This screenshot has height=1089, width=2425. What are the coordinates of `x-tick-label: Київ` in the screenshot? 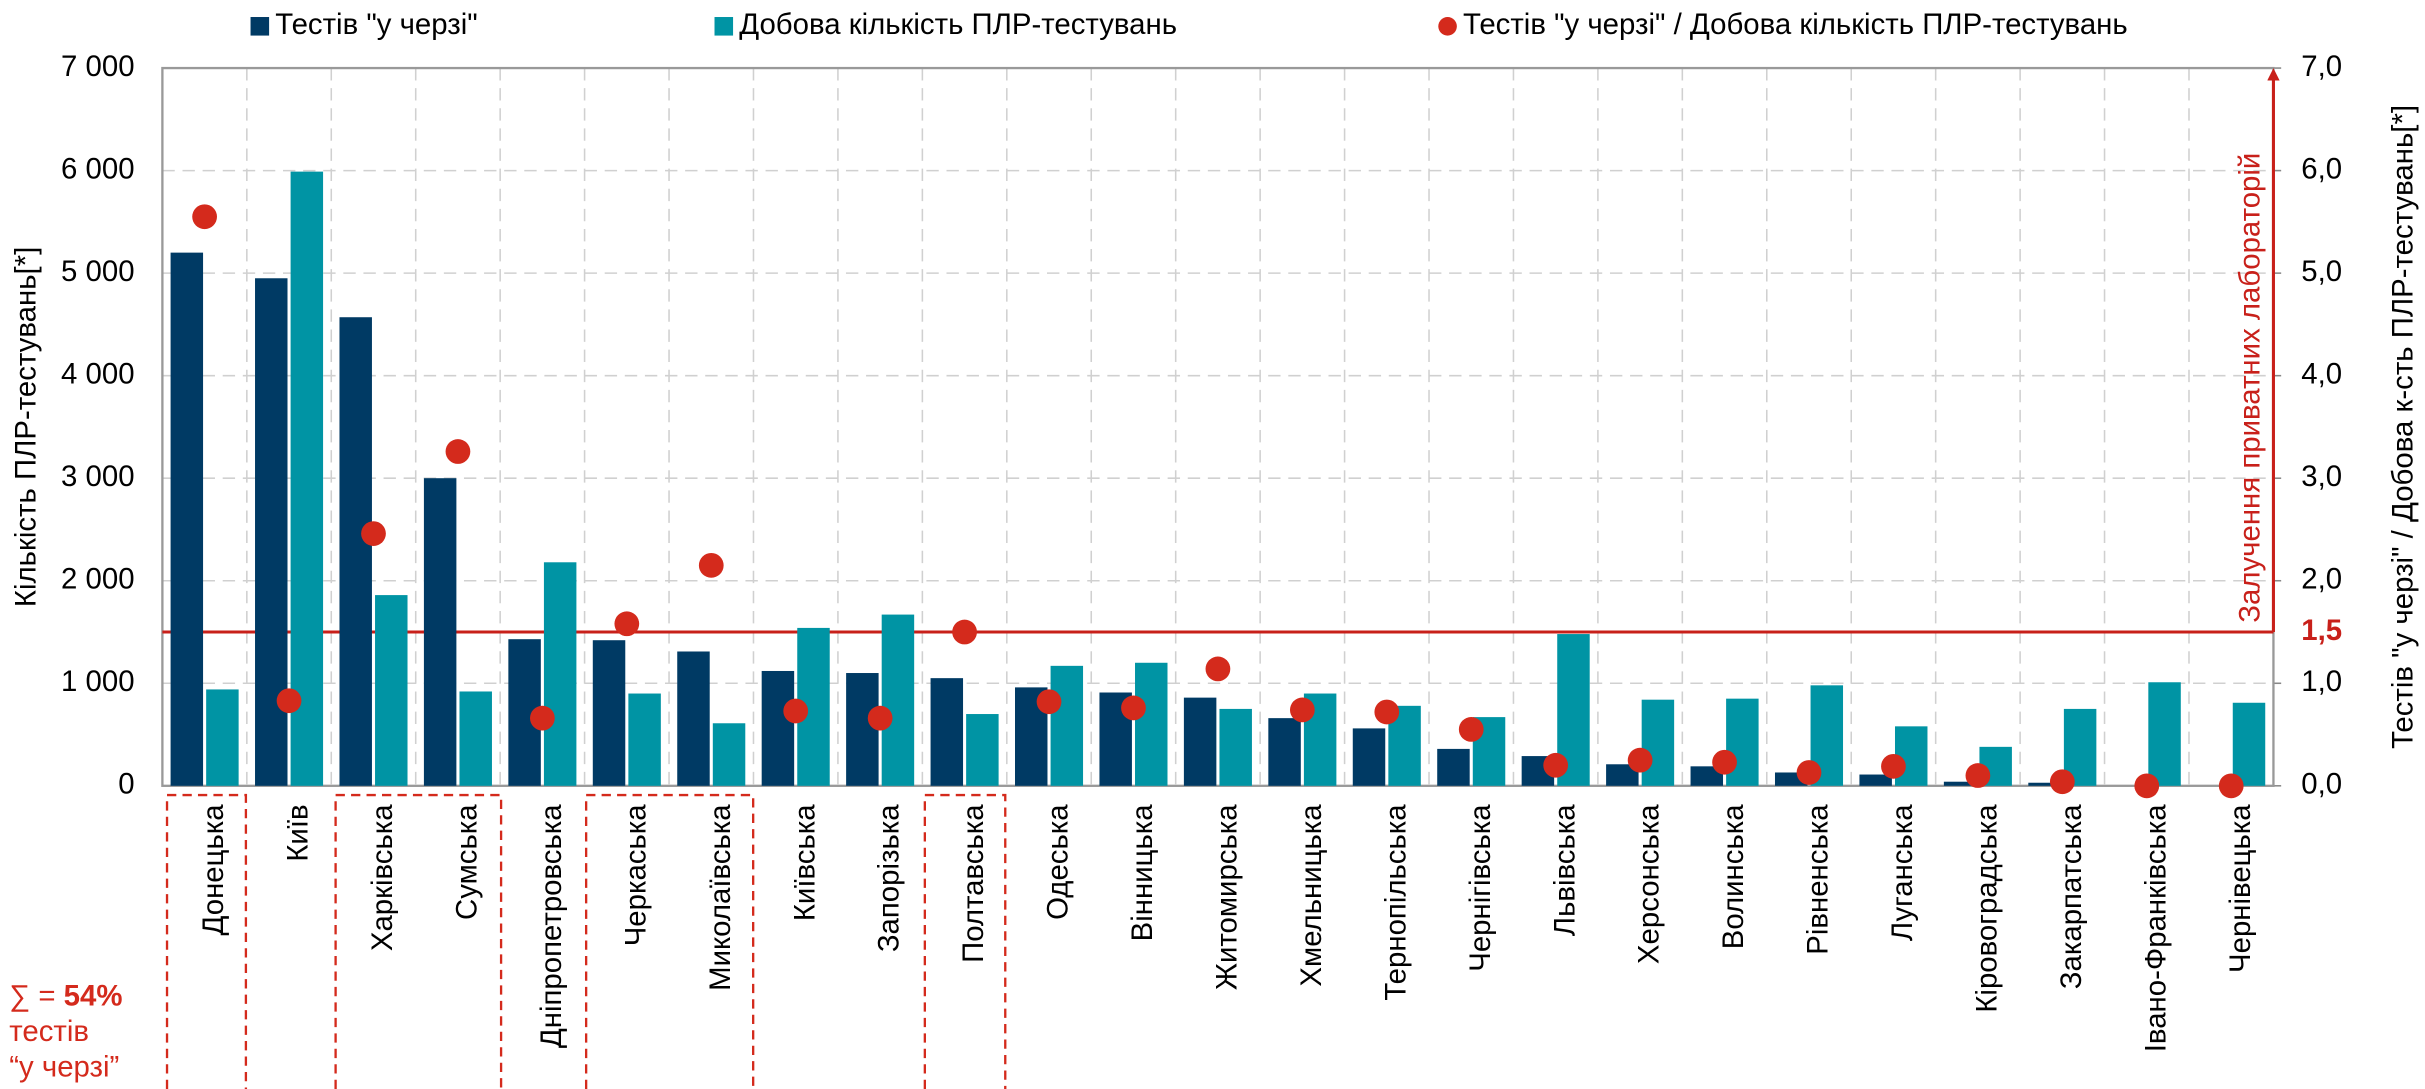 It's located at (298, 832).